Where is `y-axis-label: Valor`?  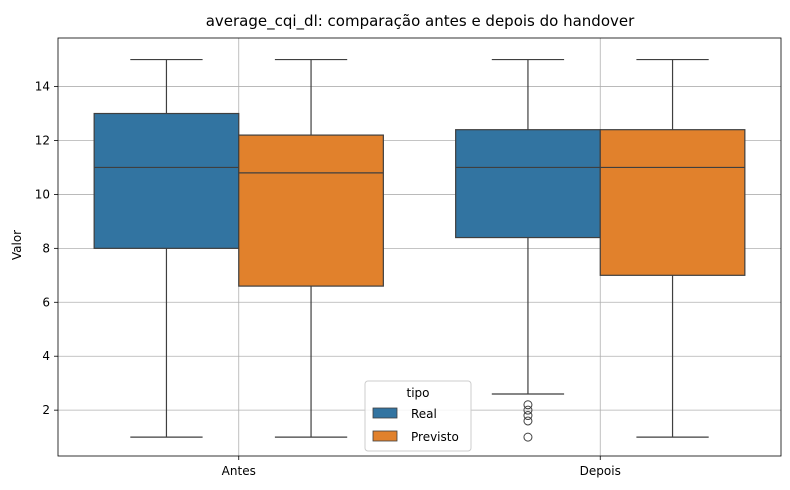
y-axis-label: Valor is located at coordinates (17, 245).